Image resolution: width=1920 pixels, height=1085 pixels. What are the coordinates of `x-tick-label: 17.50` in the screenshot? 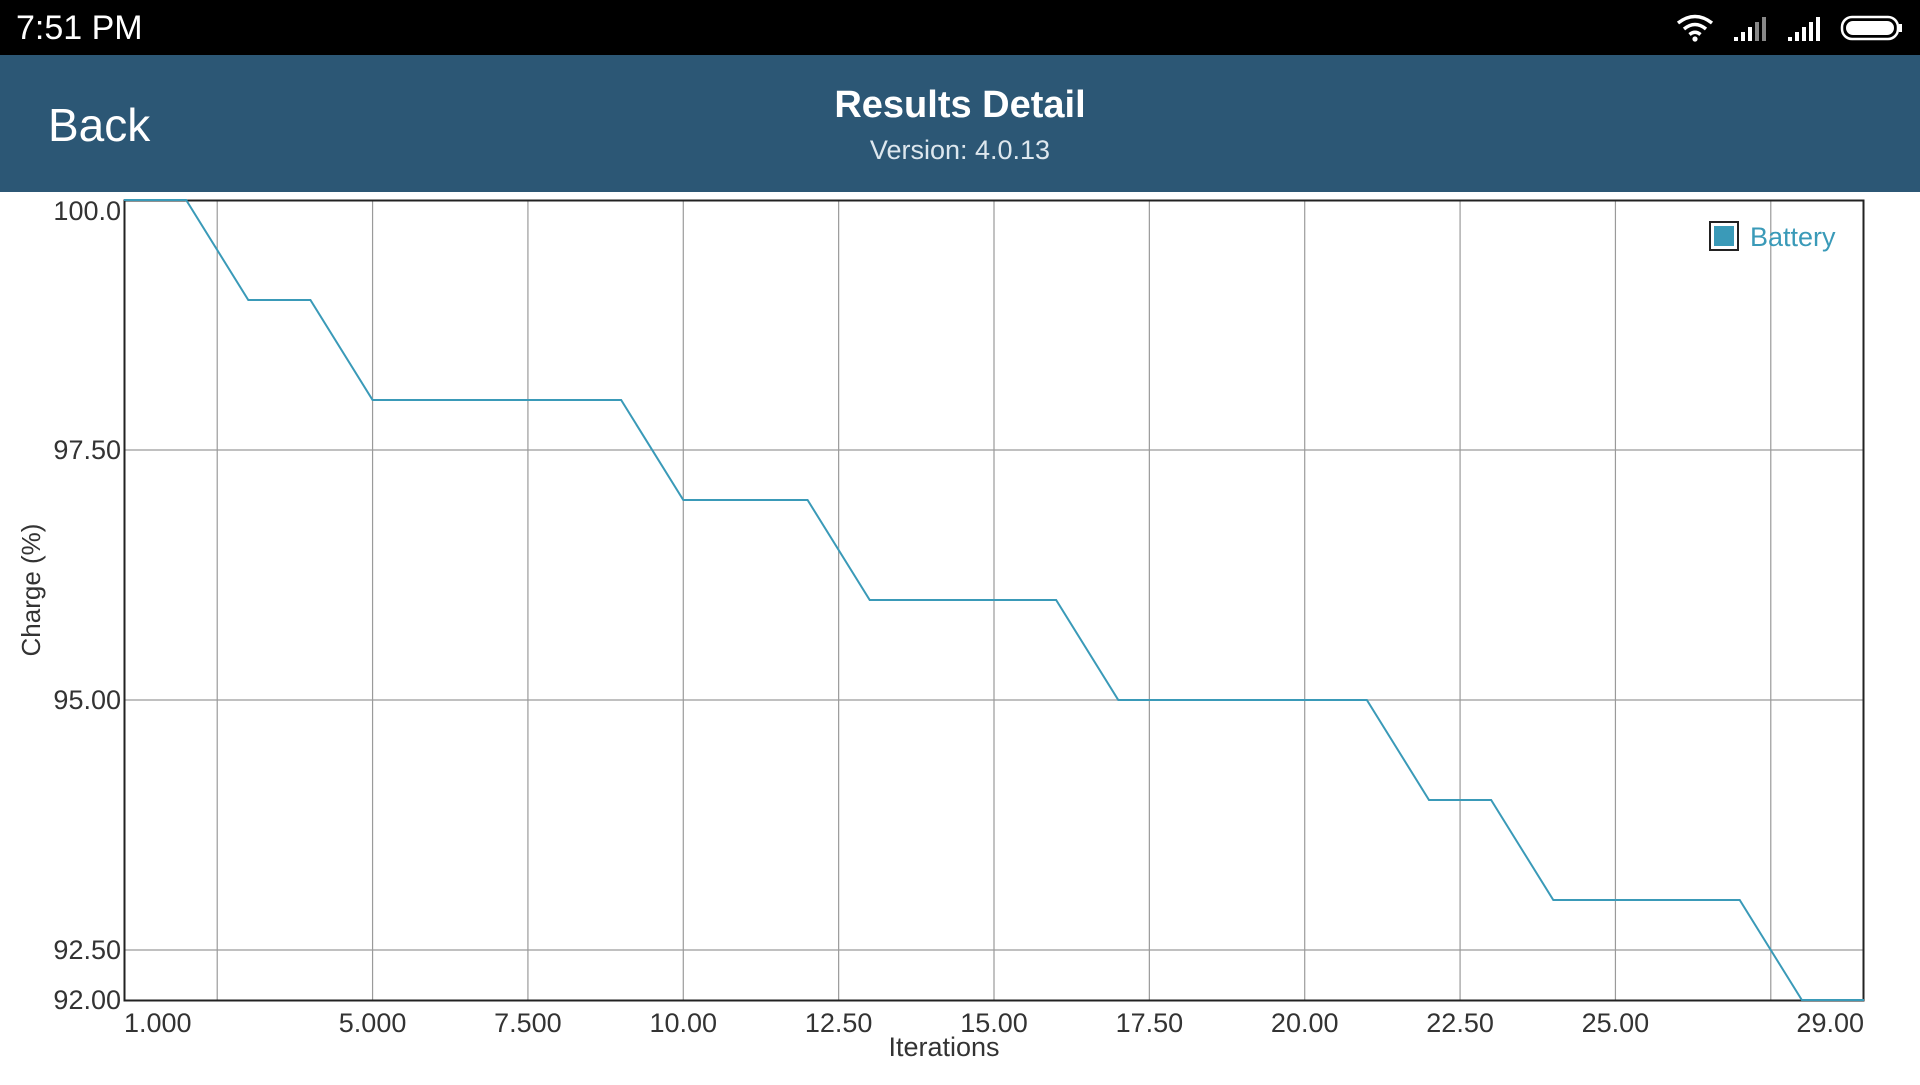 It's located at (1150, 1023).